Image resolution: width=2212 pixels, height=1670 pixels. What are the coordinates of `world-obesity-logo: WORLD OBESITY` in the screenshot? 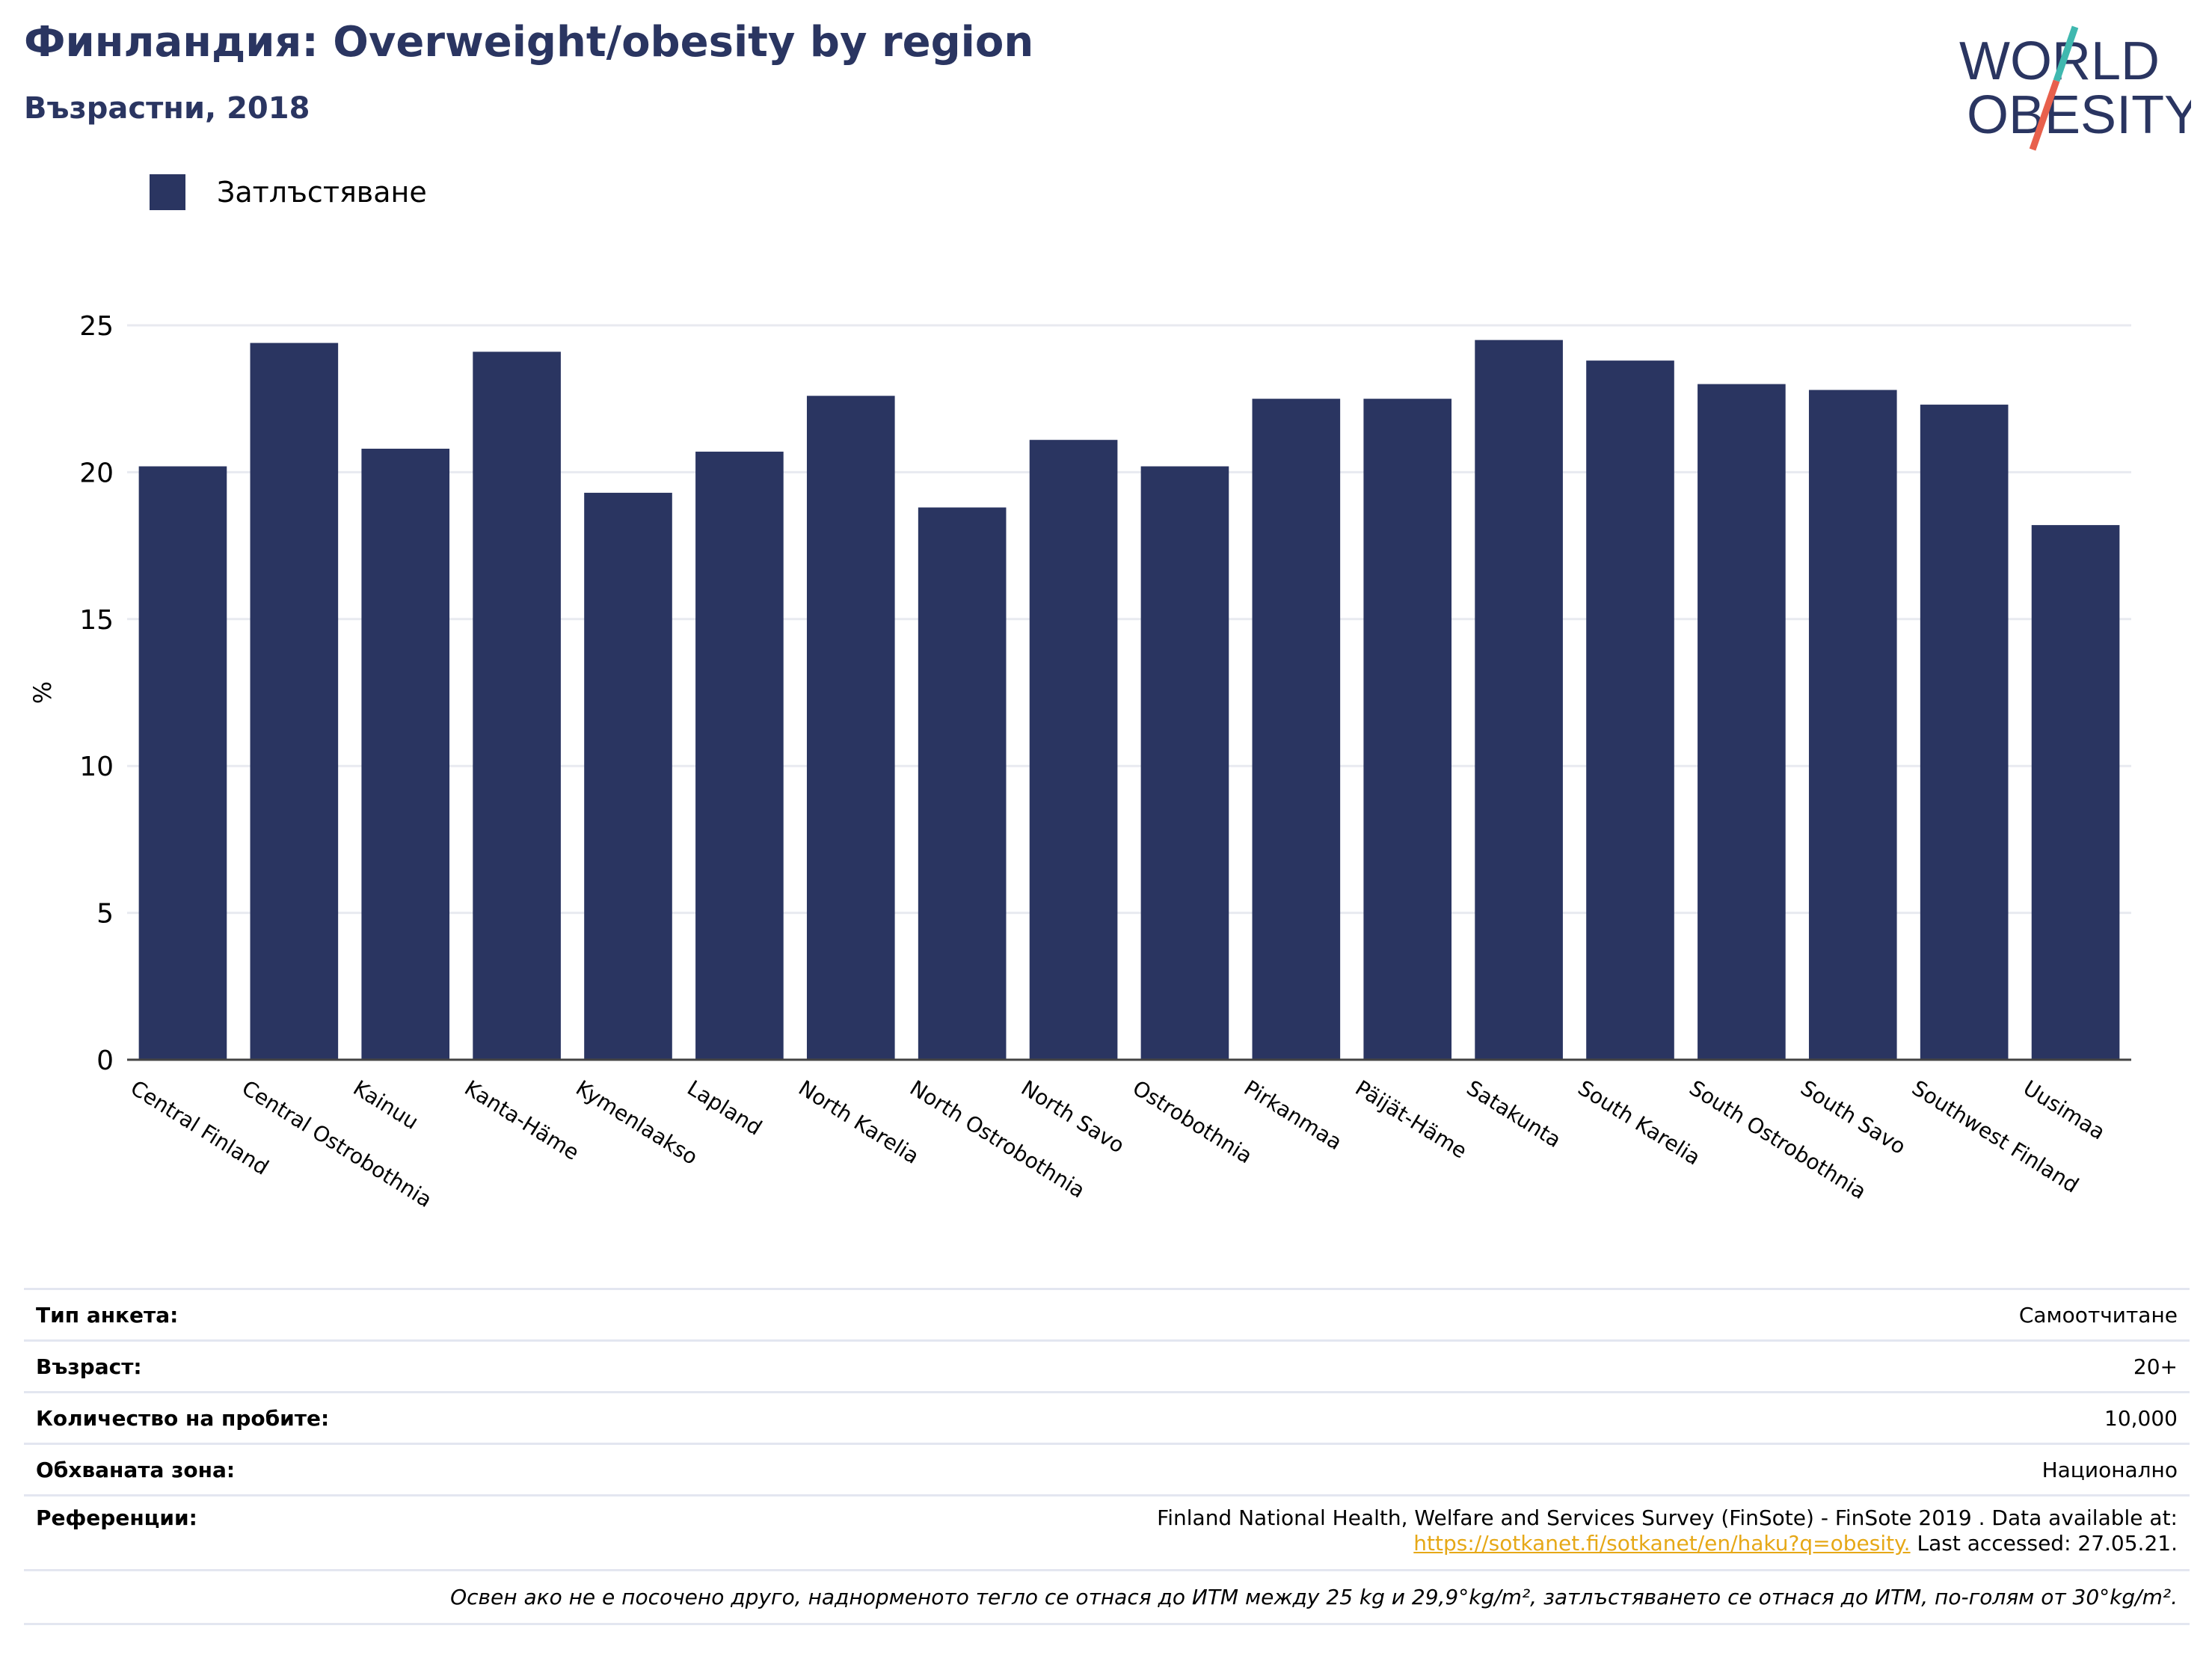 It's located at (2075, 88).